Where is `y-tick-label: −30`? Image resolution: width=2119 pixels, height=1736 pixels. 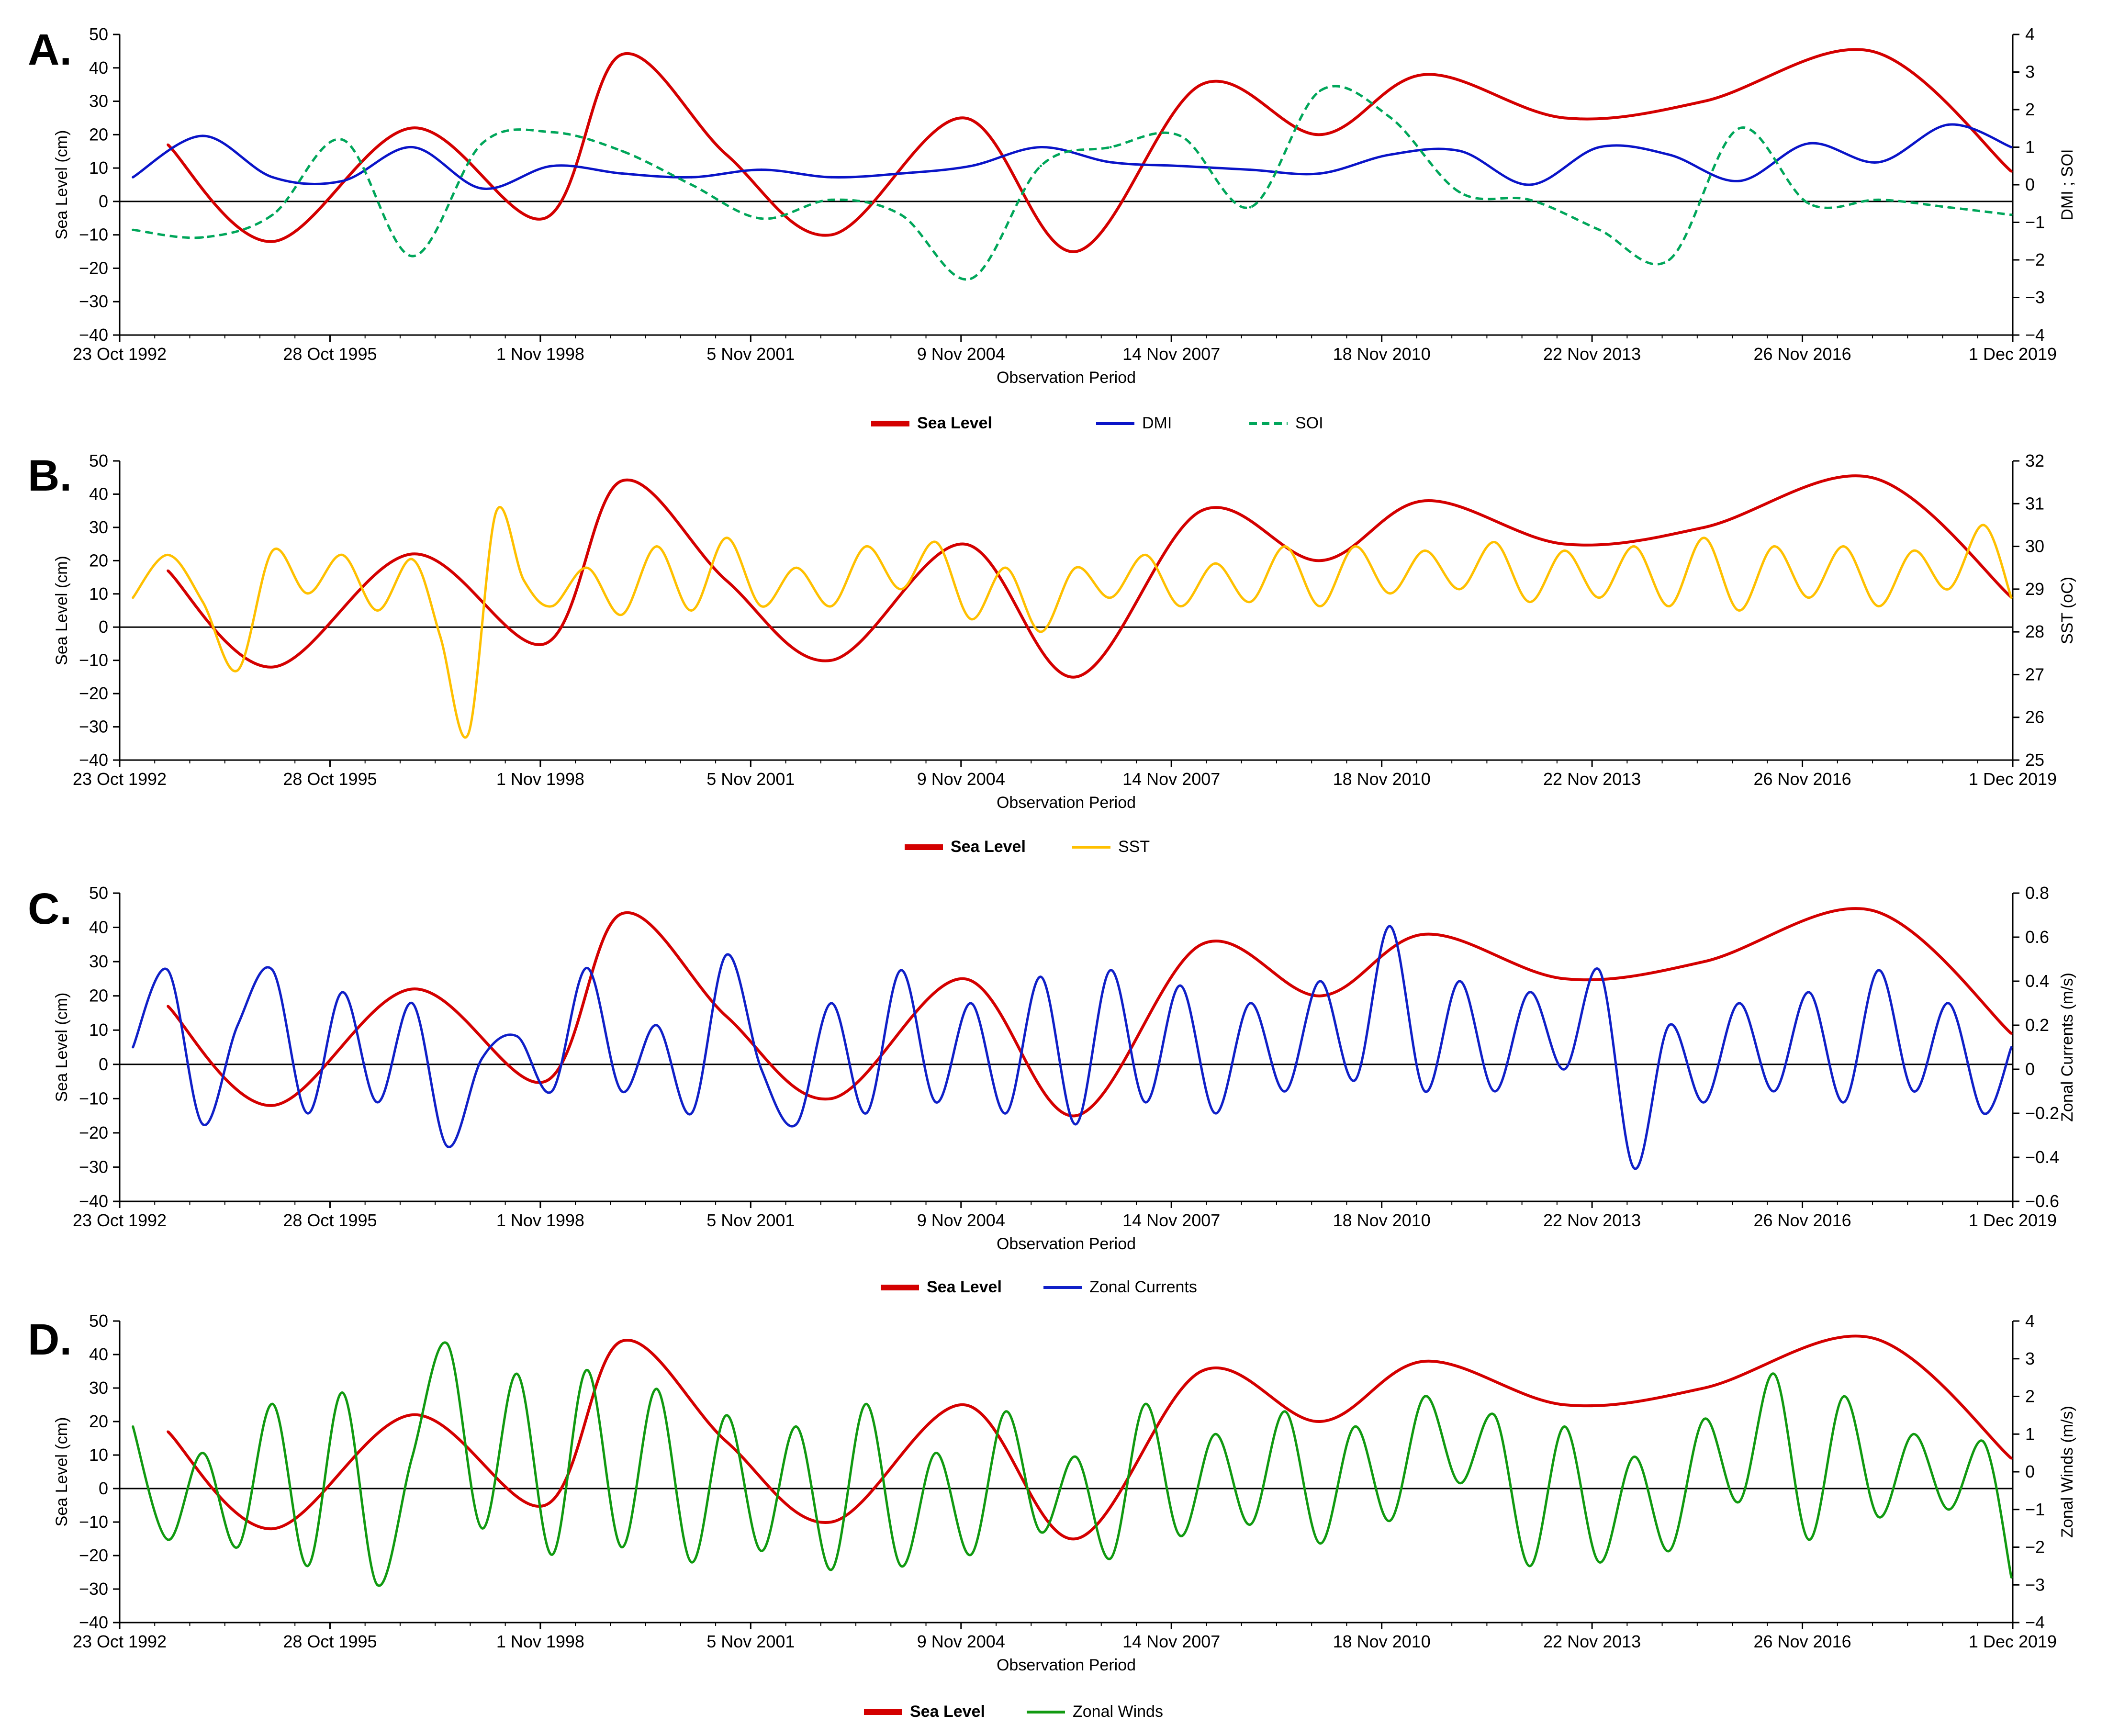 y-tick-label: −30 is located at coordinates (93, 301).